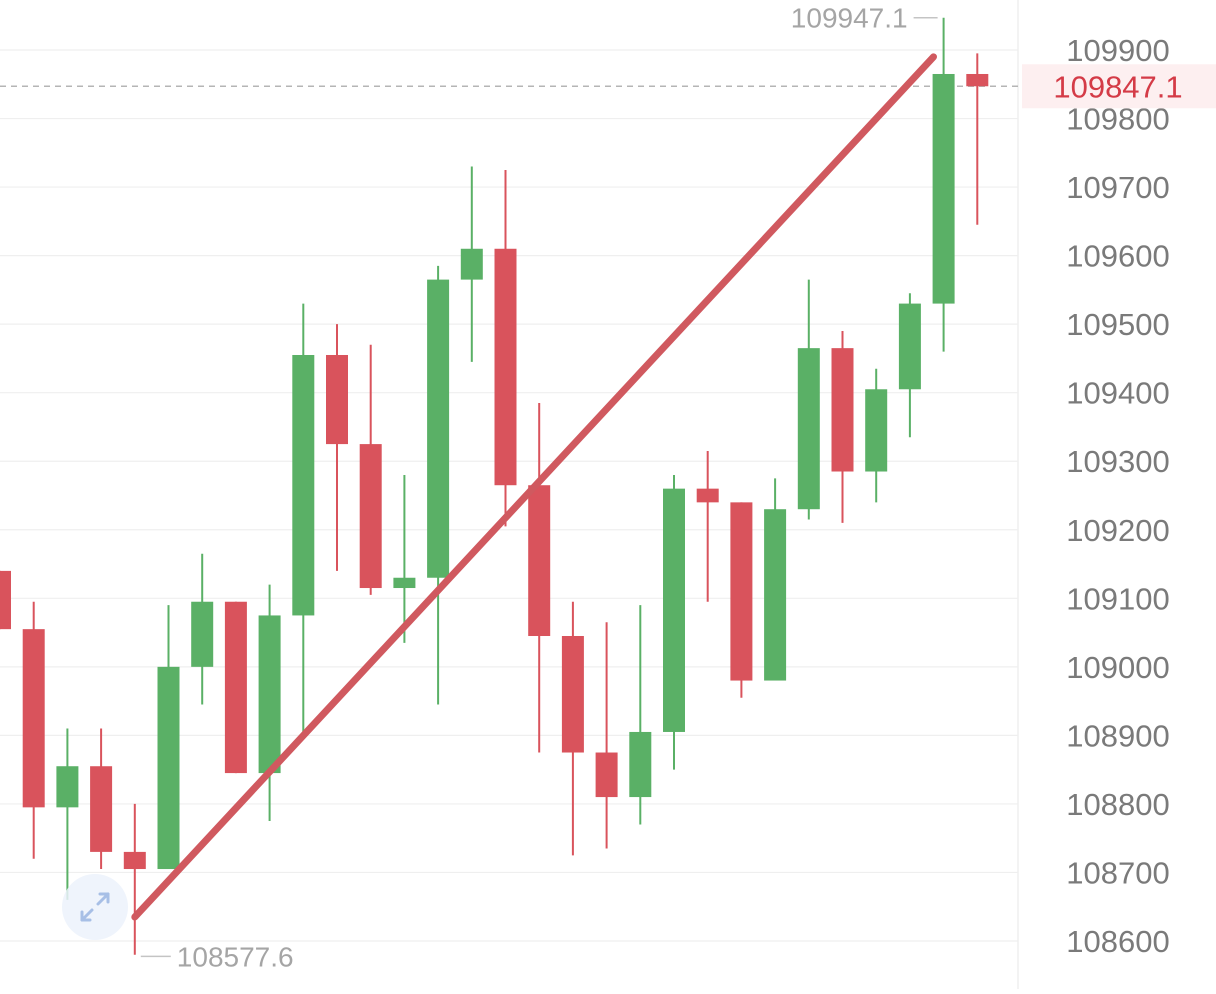 Image resolution: width=1216 pixels, height=994 pixels. Describe the element at coordinates (1117, 598) in the screenshot. I see `y-tick-label: 109100` at that location.